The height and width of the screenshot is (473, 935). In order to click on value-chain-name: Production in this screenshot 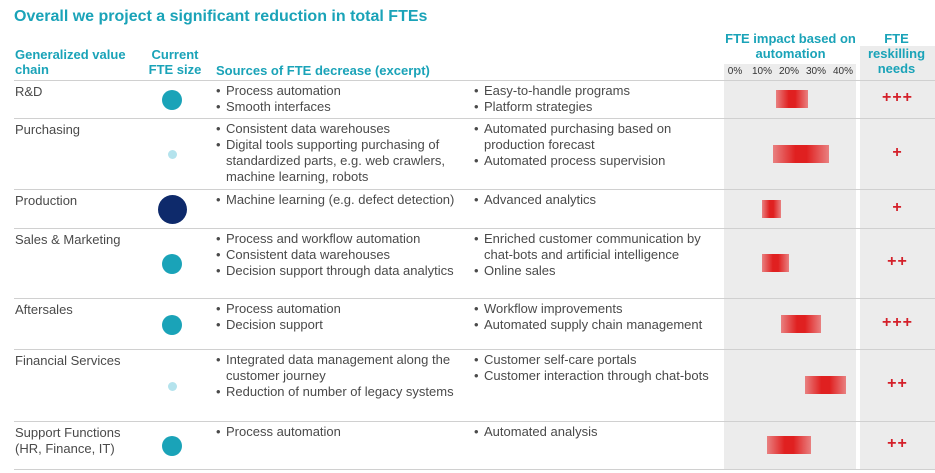, I will do `click(46, 200)`.